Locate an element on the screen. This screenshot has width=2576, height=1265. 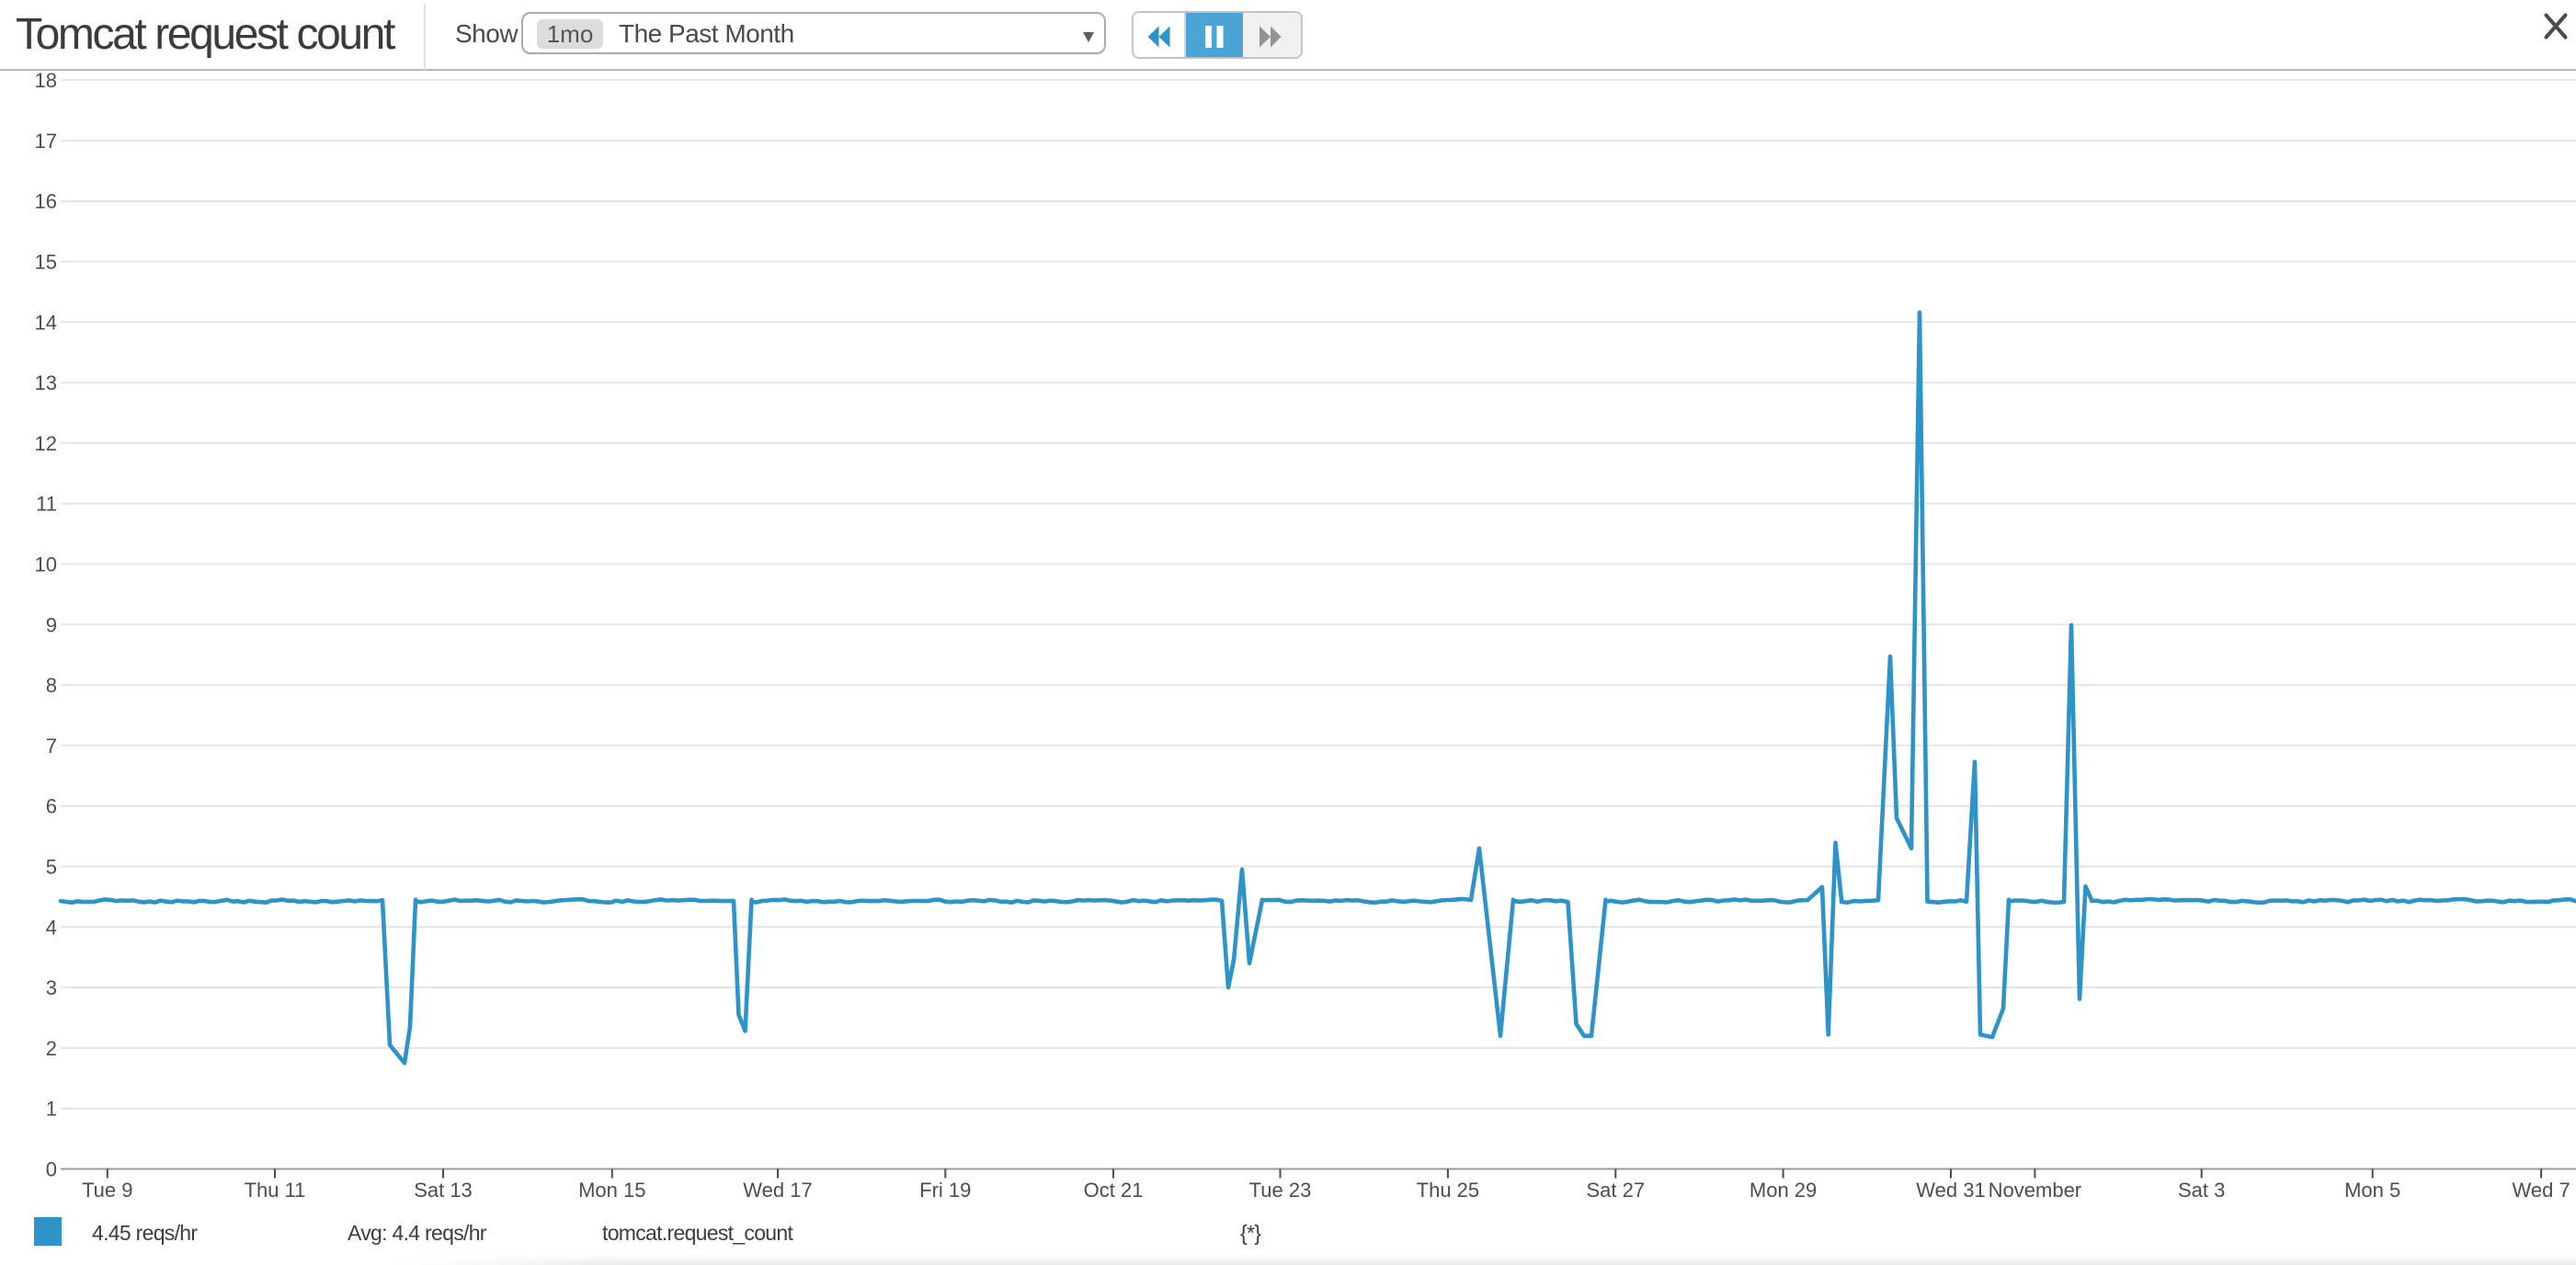
svg-text: 6 is located at coordinates (51, 806).